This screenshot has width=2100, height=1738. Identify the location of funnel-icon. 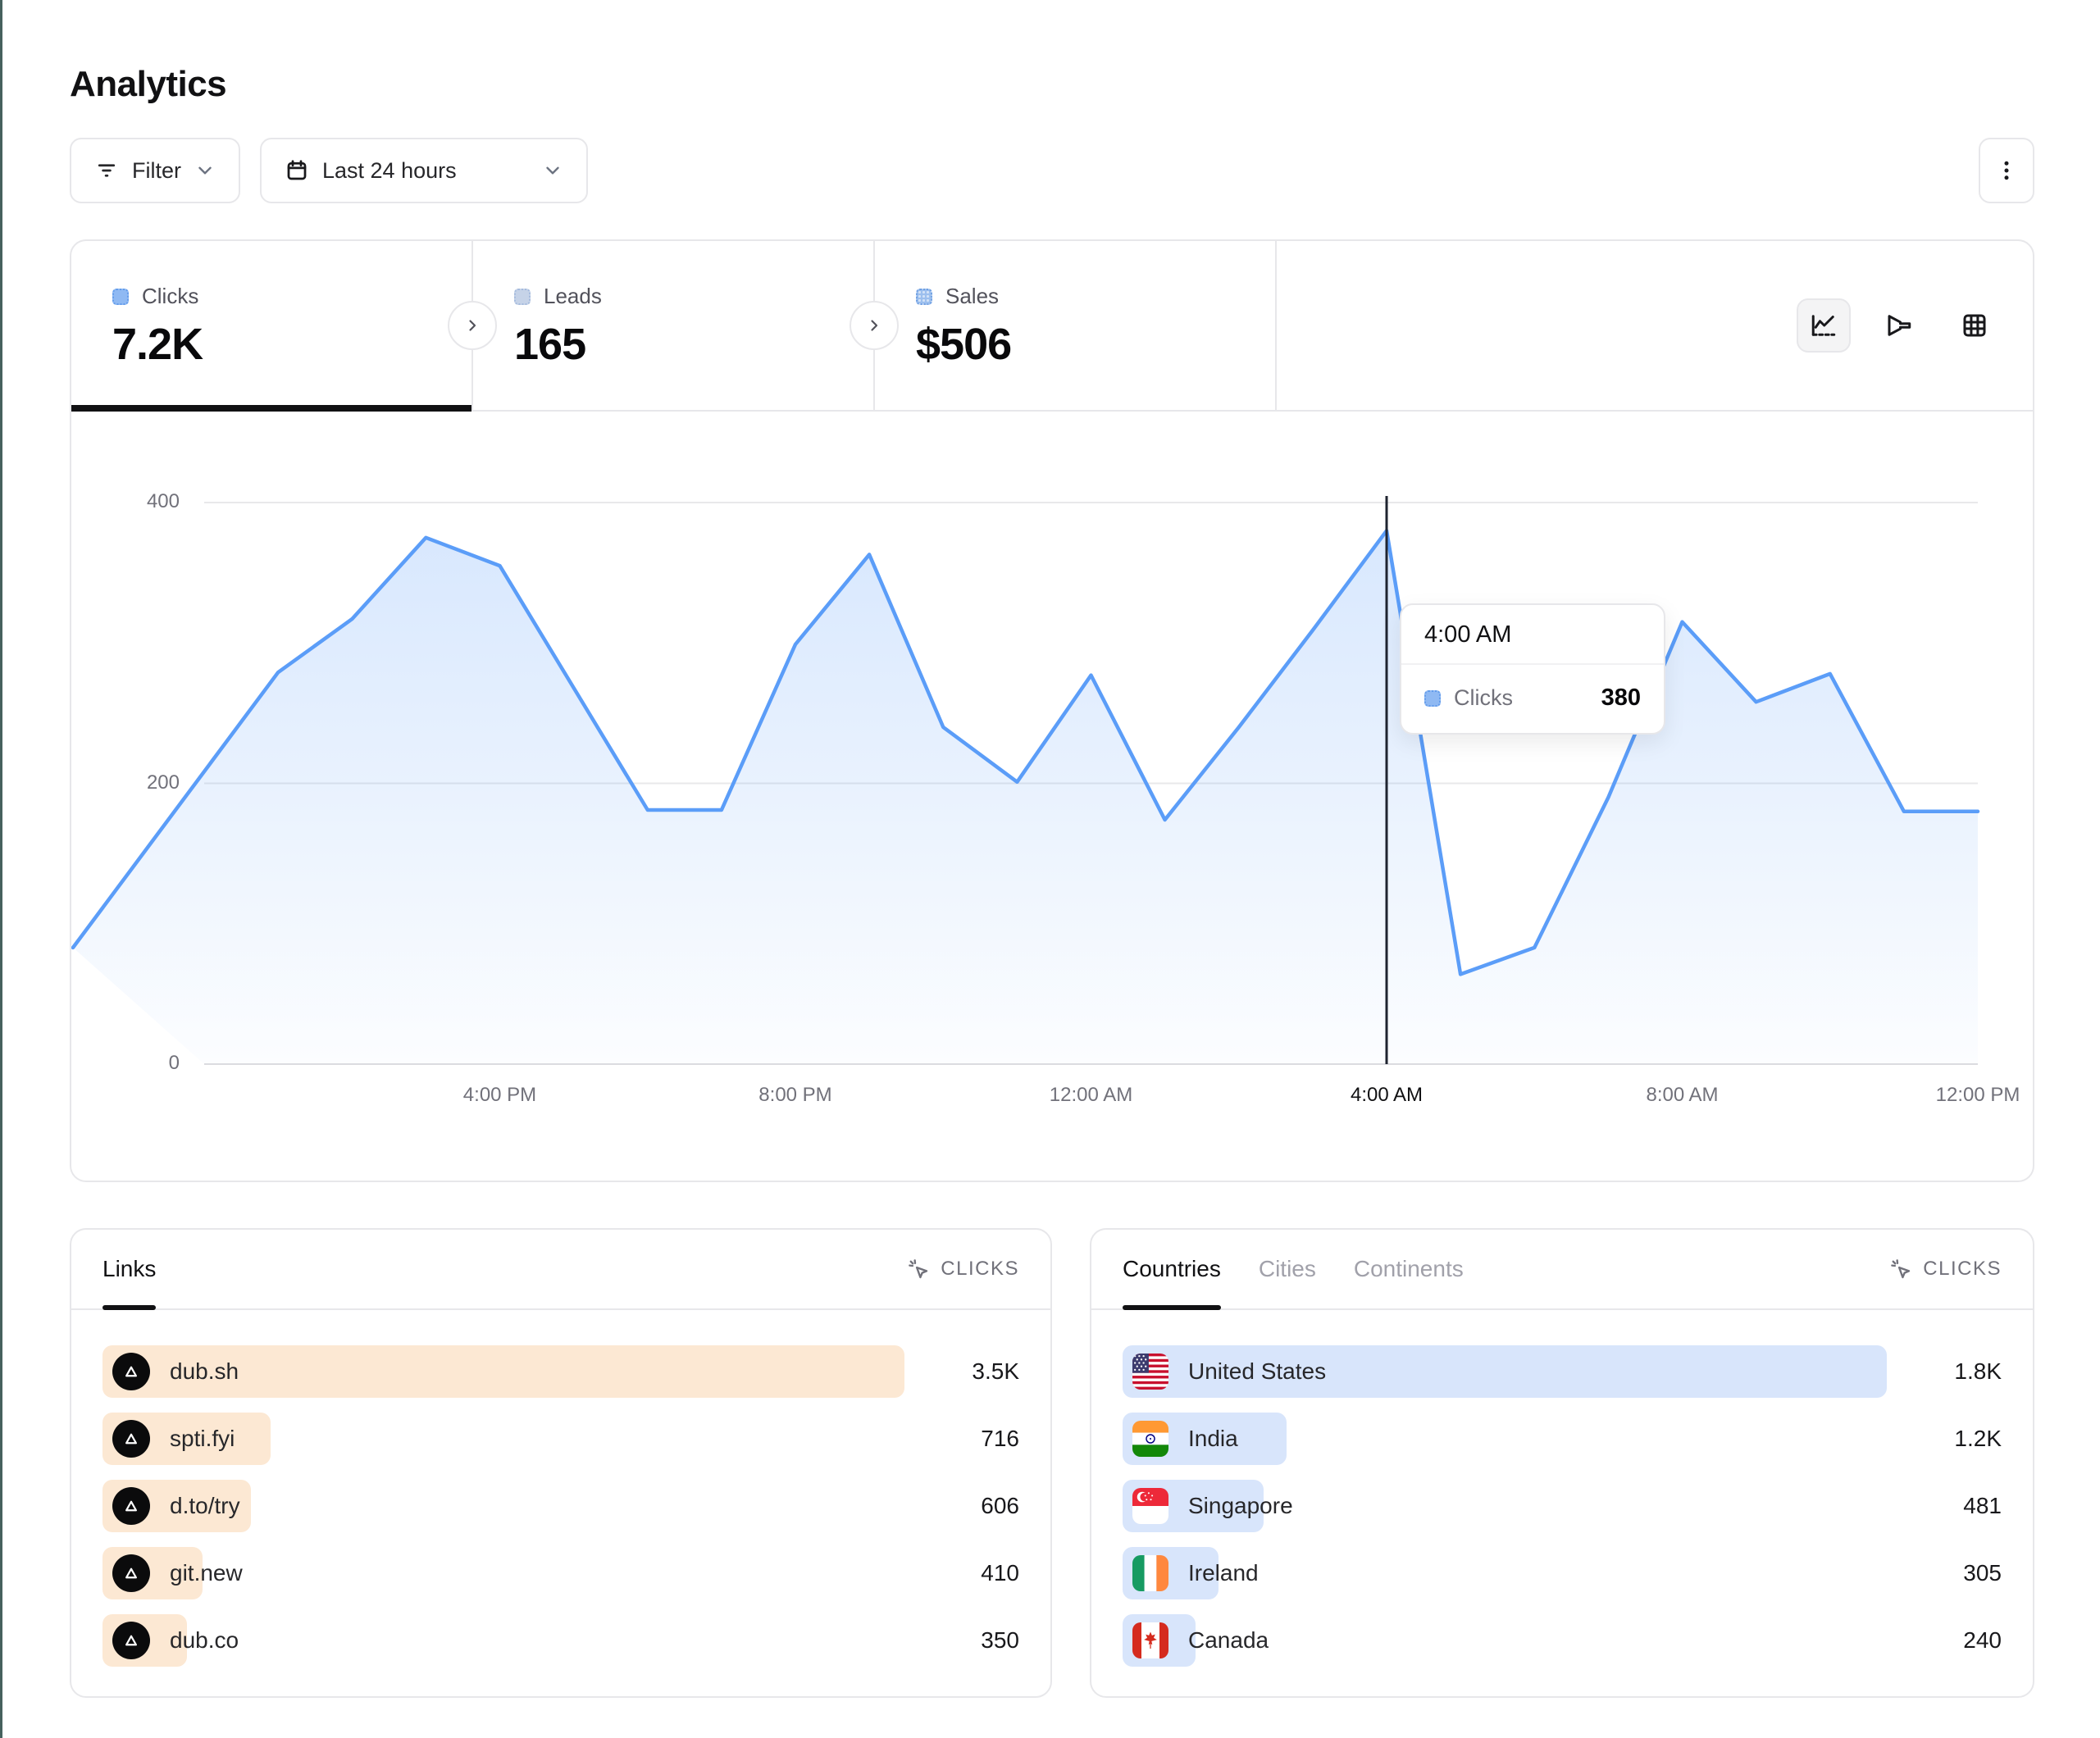
(1899, 325).